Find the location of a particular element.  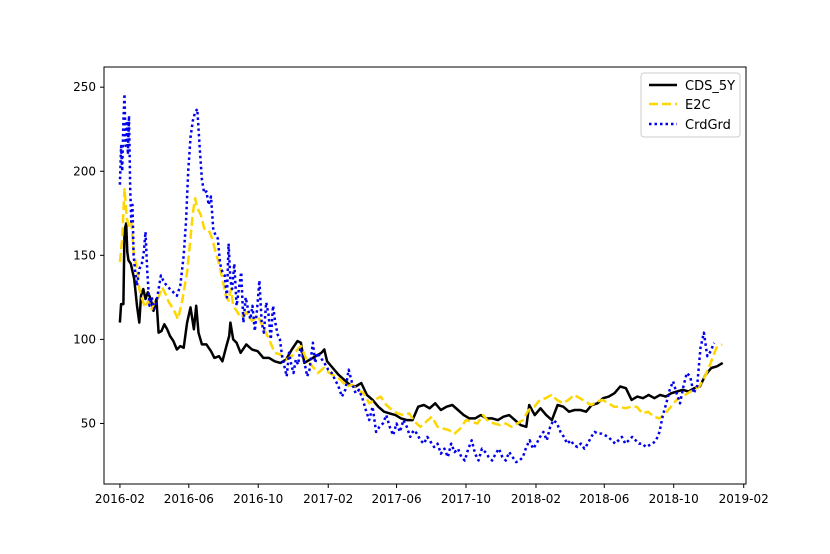

x-tick-label: 2018-06 is located at coordinates (604, 499).